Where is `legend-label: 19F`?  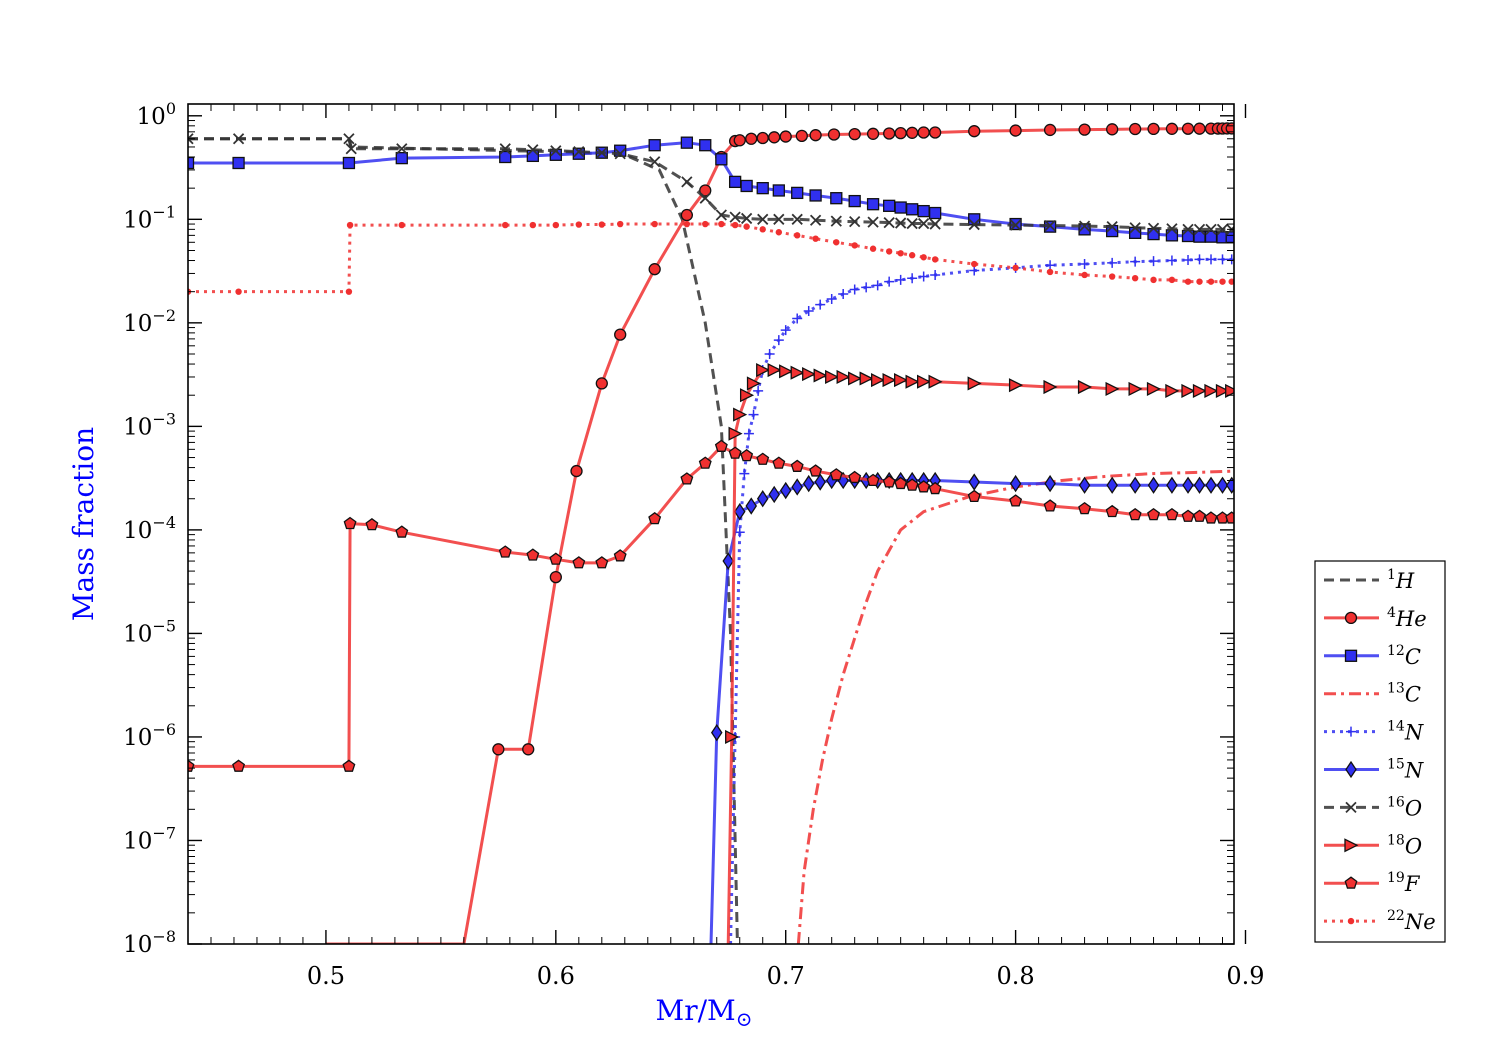
legend-label: 19F is located at coordinates (1404, 883).